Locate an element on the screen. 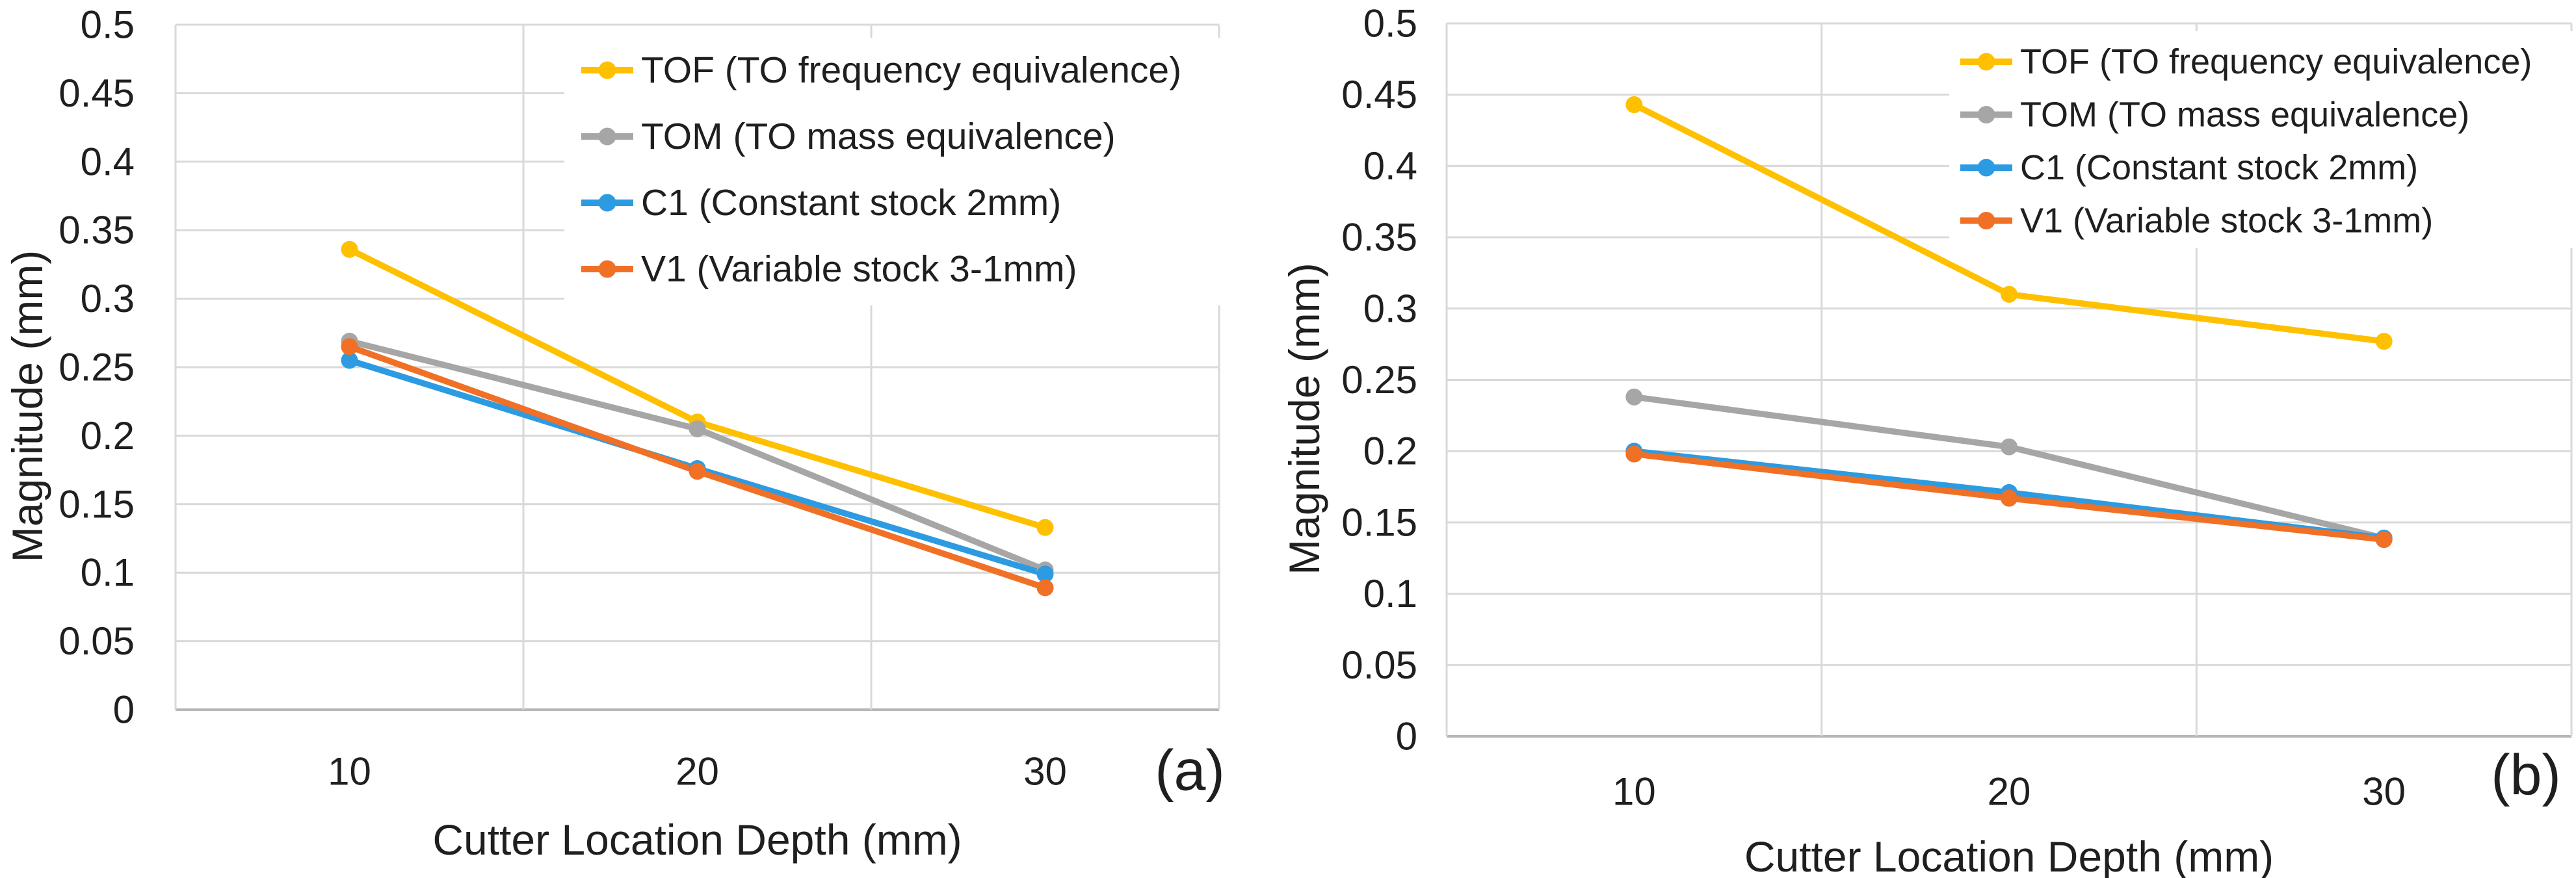 This screenshot has width=2576, height=878. data-point-s1-x10 is located at coordinates (1634, 397).